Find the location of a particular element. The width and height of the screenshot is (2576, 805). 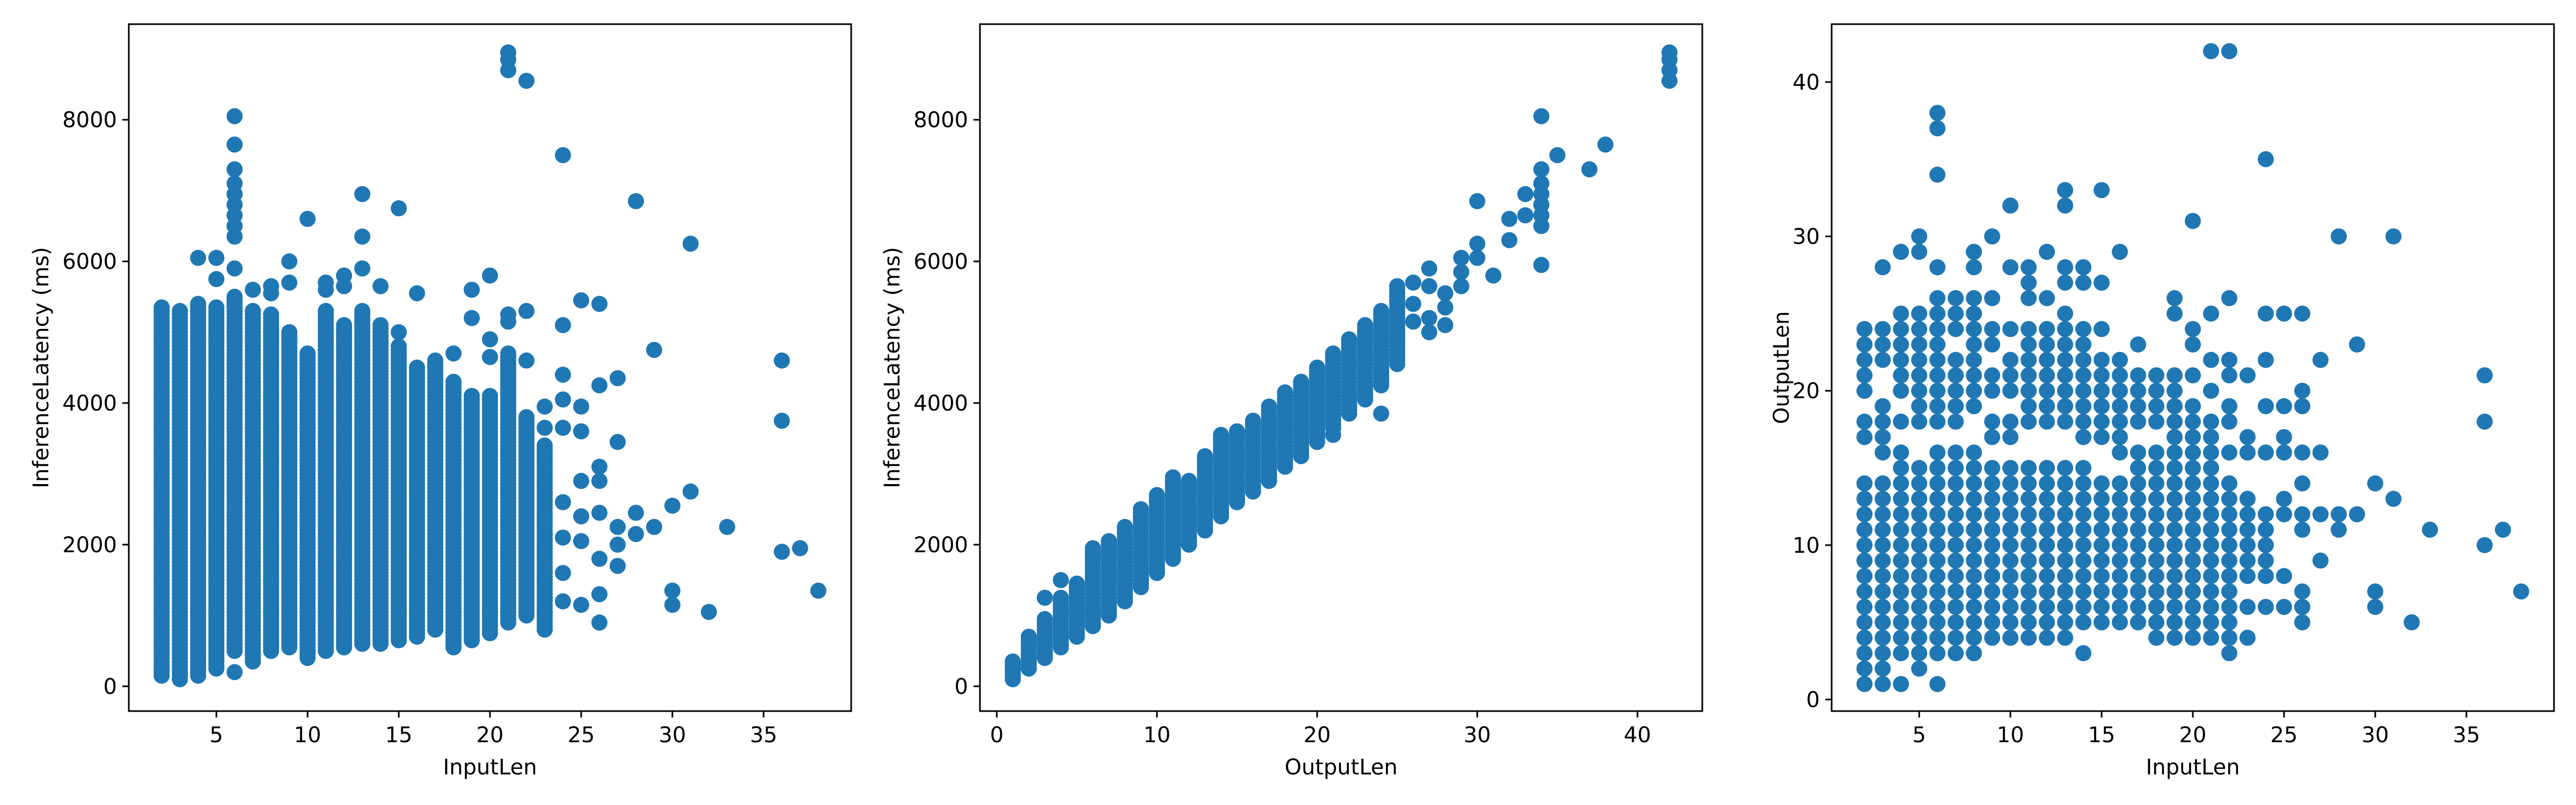

x-tick-label: 30 is located at coordinates (2375, 735).